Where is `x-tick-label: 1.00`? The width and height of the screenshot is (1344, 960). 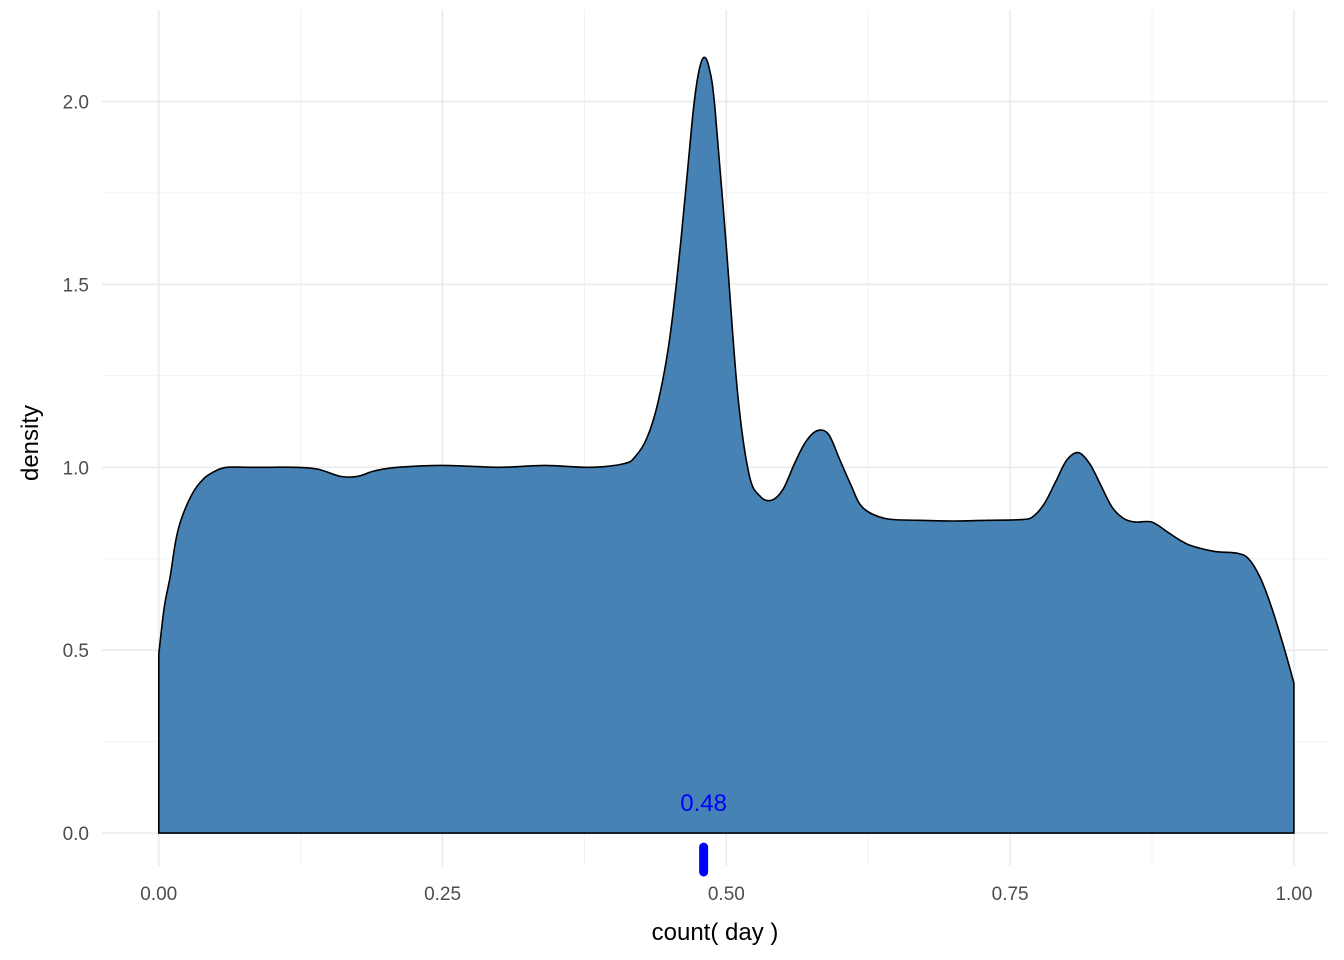
x-tick-label: 1.00 is located at coordinates (1293, 894).